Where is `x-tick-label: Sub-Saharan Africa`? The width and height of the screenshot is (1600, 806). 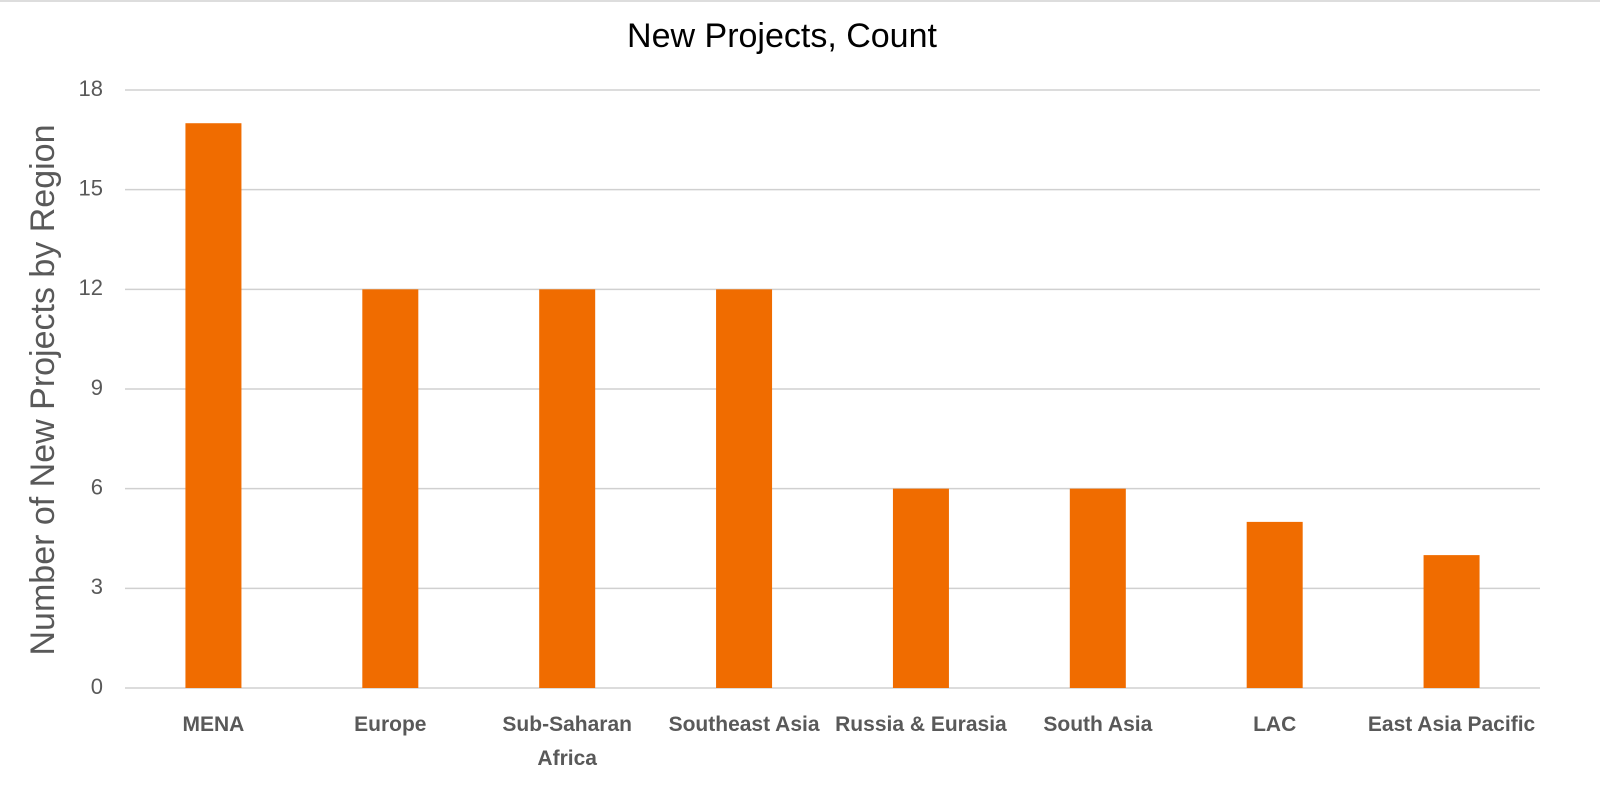 x-tick-label: Sub-Saharan Africa is located at coordinates (567, 741).